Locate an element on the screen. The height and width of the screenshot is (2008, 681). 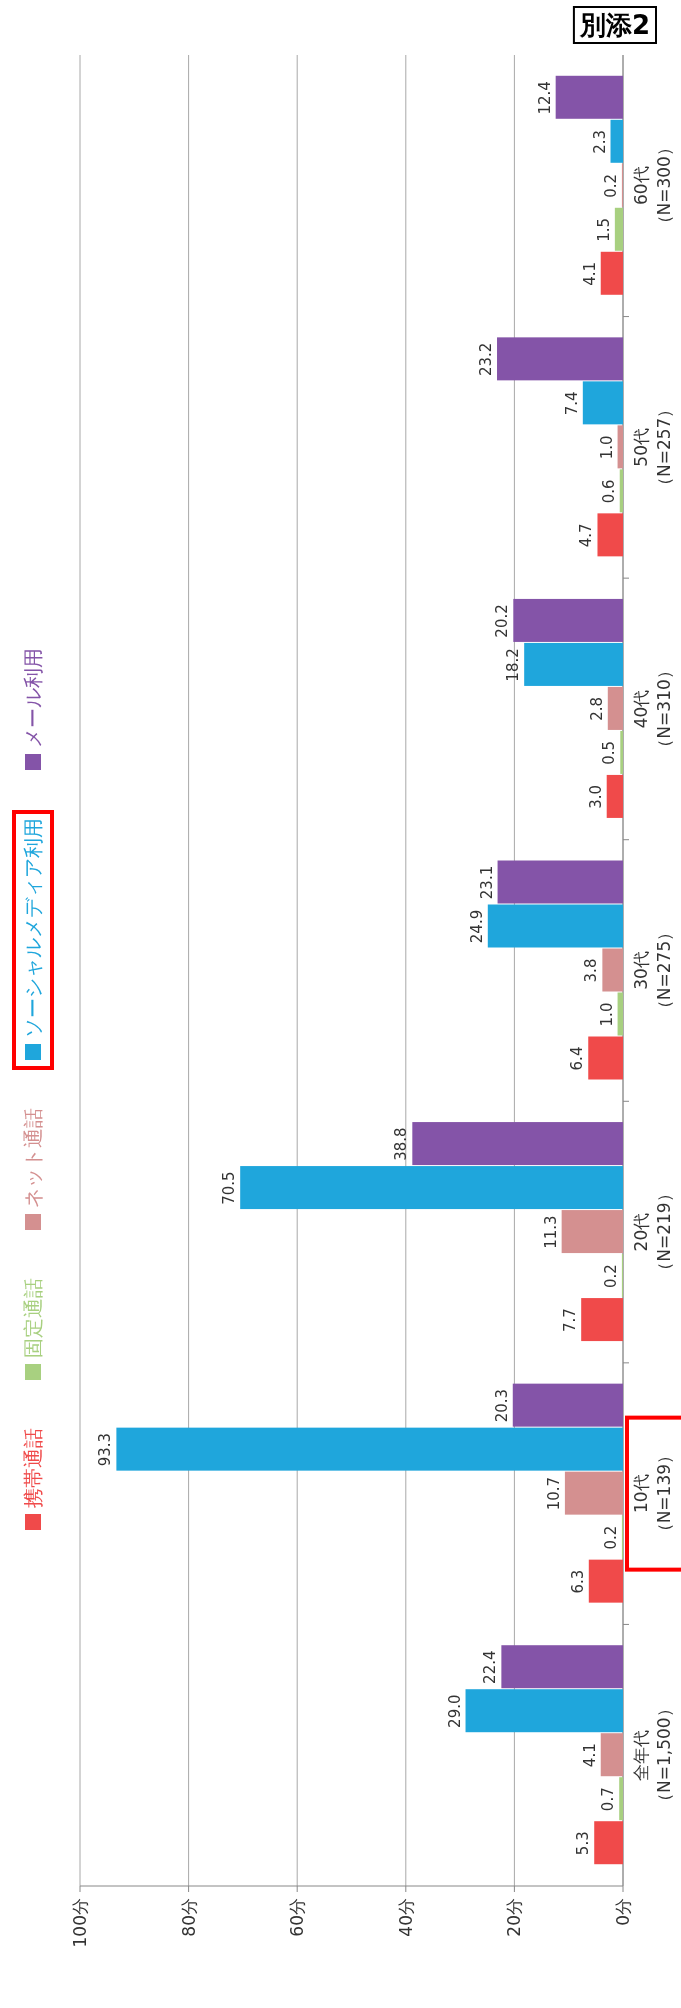
data-label: 23.1 is located at coordinates (486, 882).